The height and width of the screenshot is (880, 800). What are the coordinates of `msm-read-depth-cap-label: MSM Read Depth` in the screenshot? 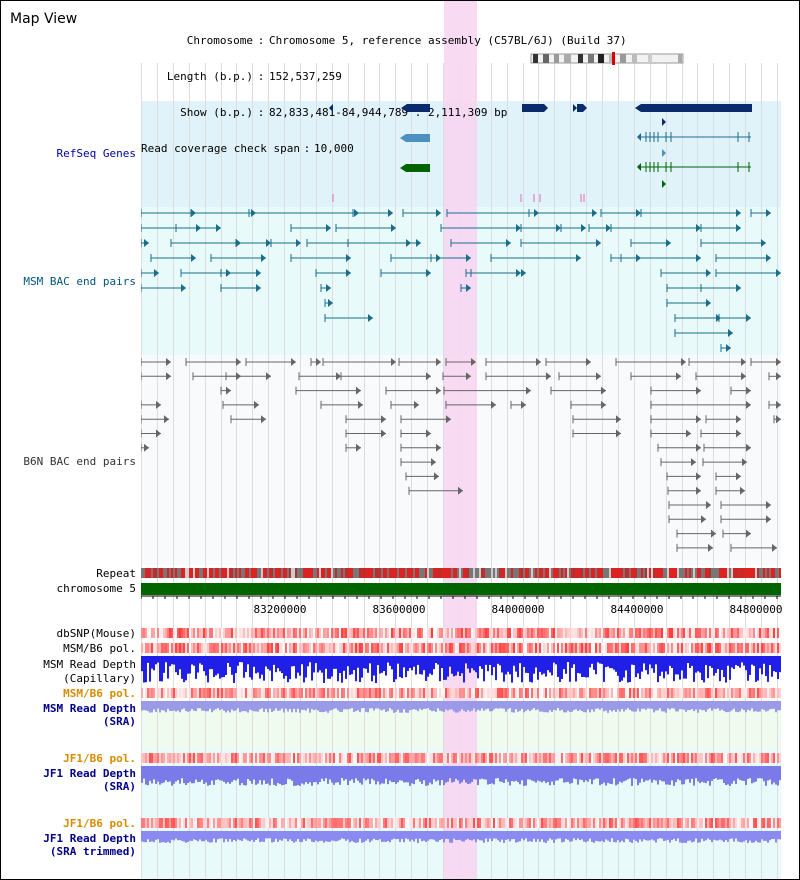 It's located at (89, 664).